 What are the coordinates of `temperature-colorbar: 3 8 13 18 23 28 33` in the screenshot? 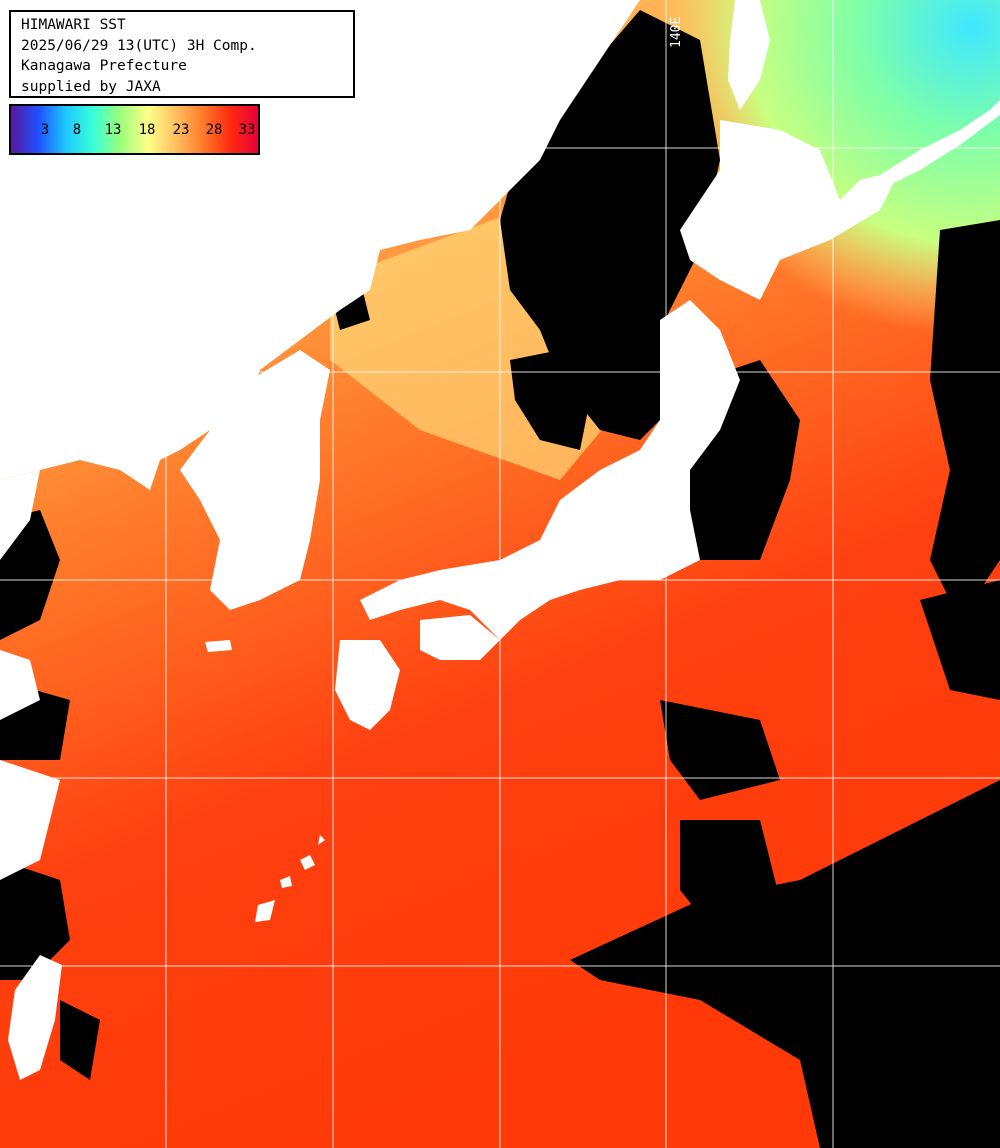 It's located at (134, 129).